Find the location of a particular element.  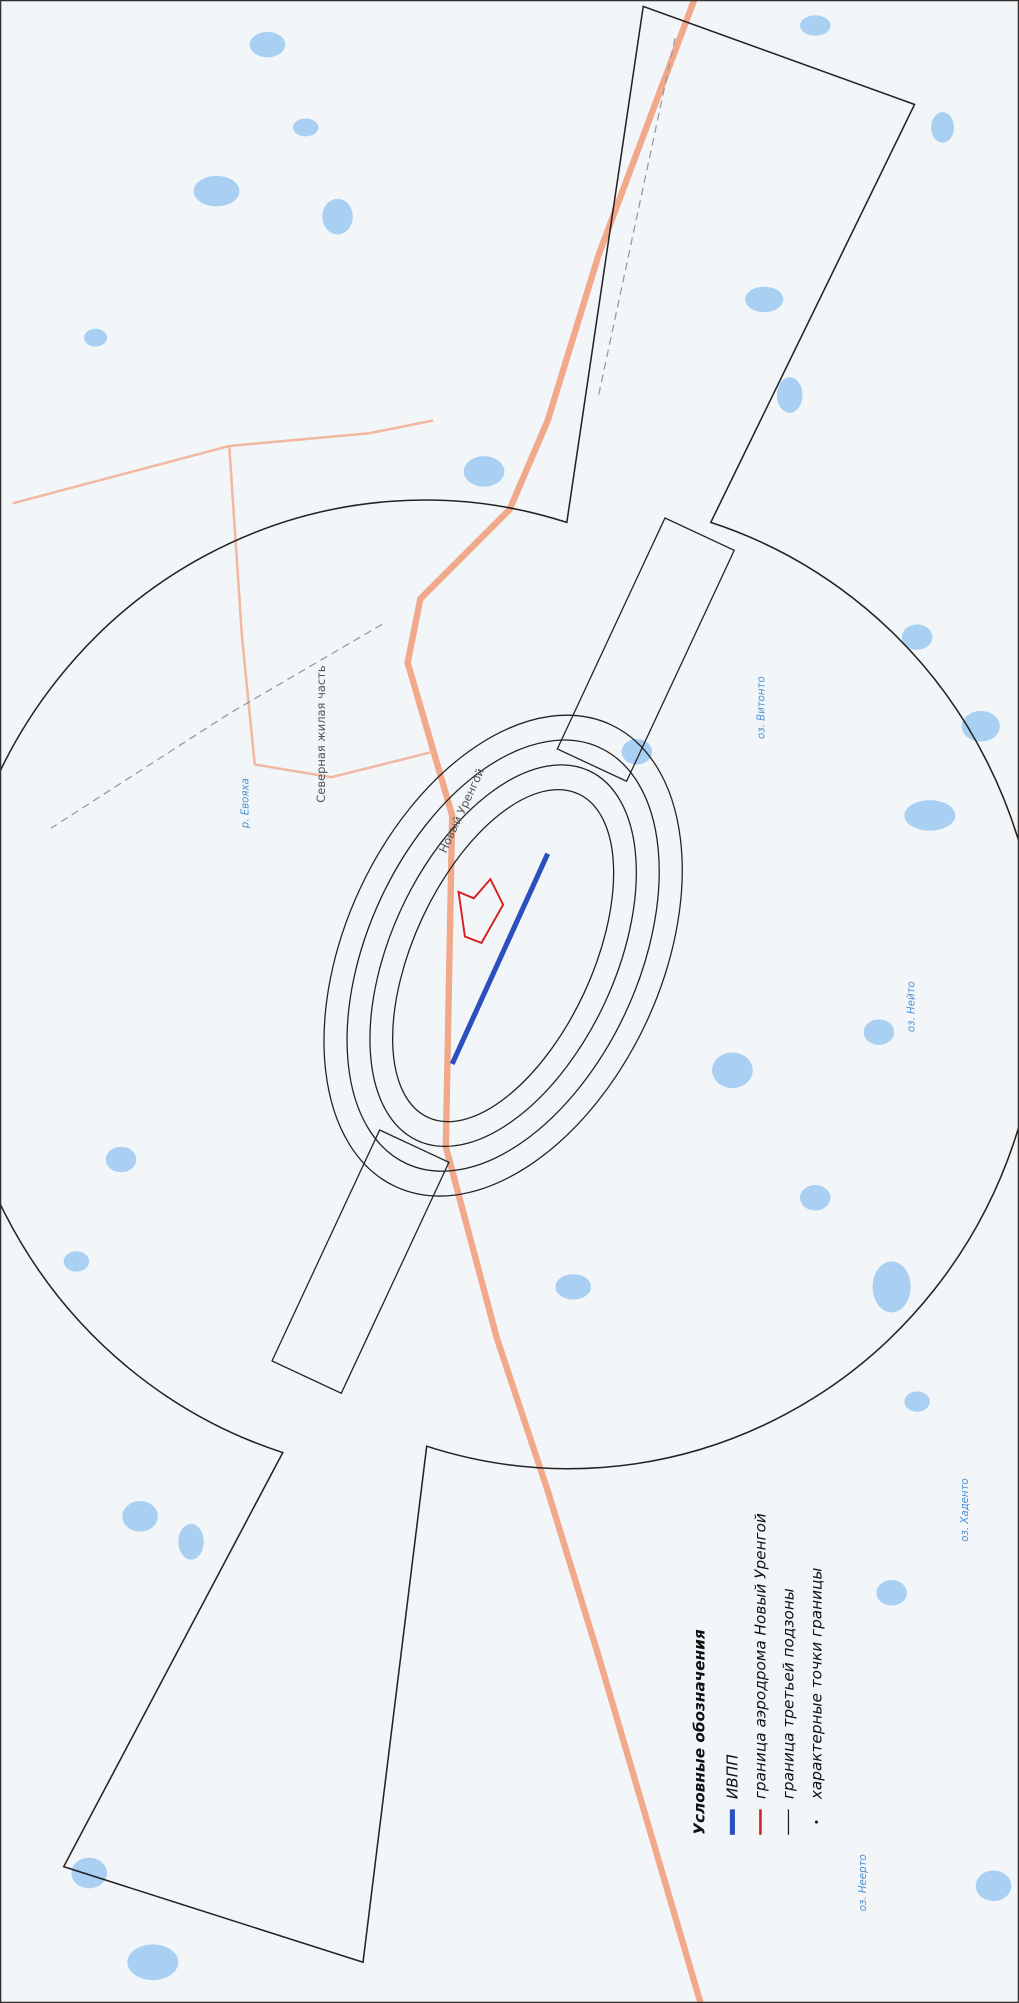

legend-item: граница аэродрома Новый Уренгой is located at coordinates (761, 1656).